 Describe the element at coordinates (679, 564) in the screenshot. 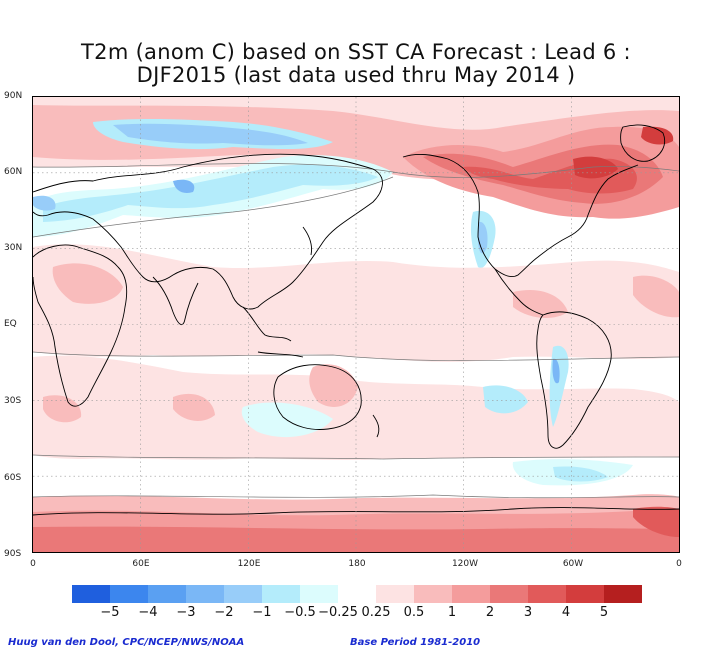

I see `lon-label-0-east: 0` at that location.